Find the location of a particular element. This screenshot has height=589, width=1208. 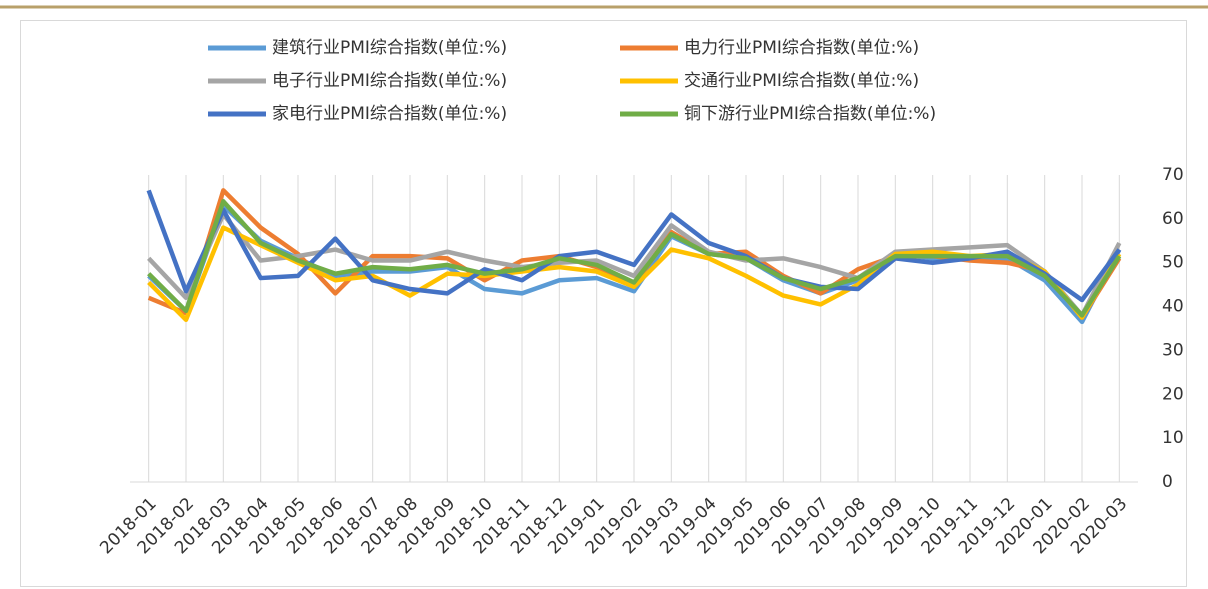

y-tick-label: 30 is located at coordinates (1173, 350).